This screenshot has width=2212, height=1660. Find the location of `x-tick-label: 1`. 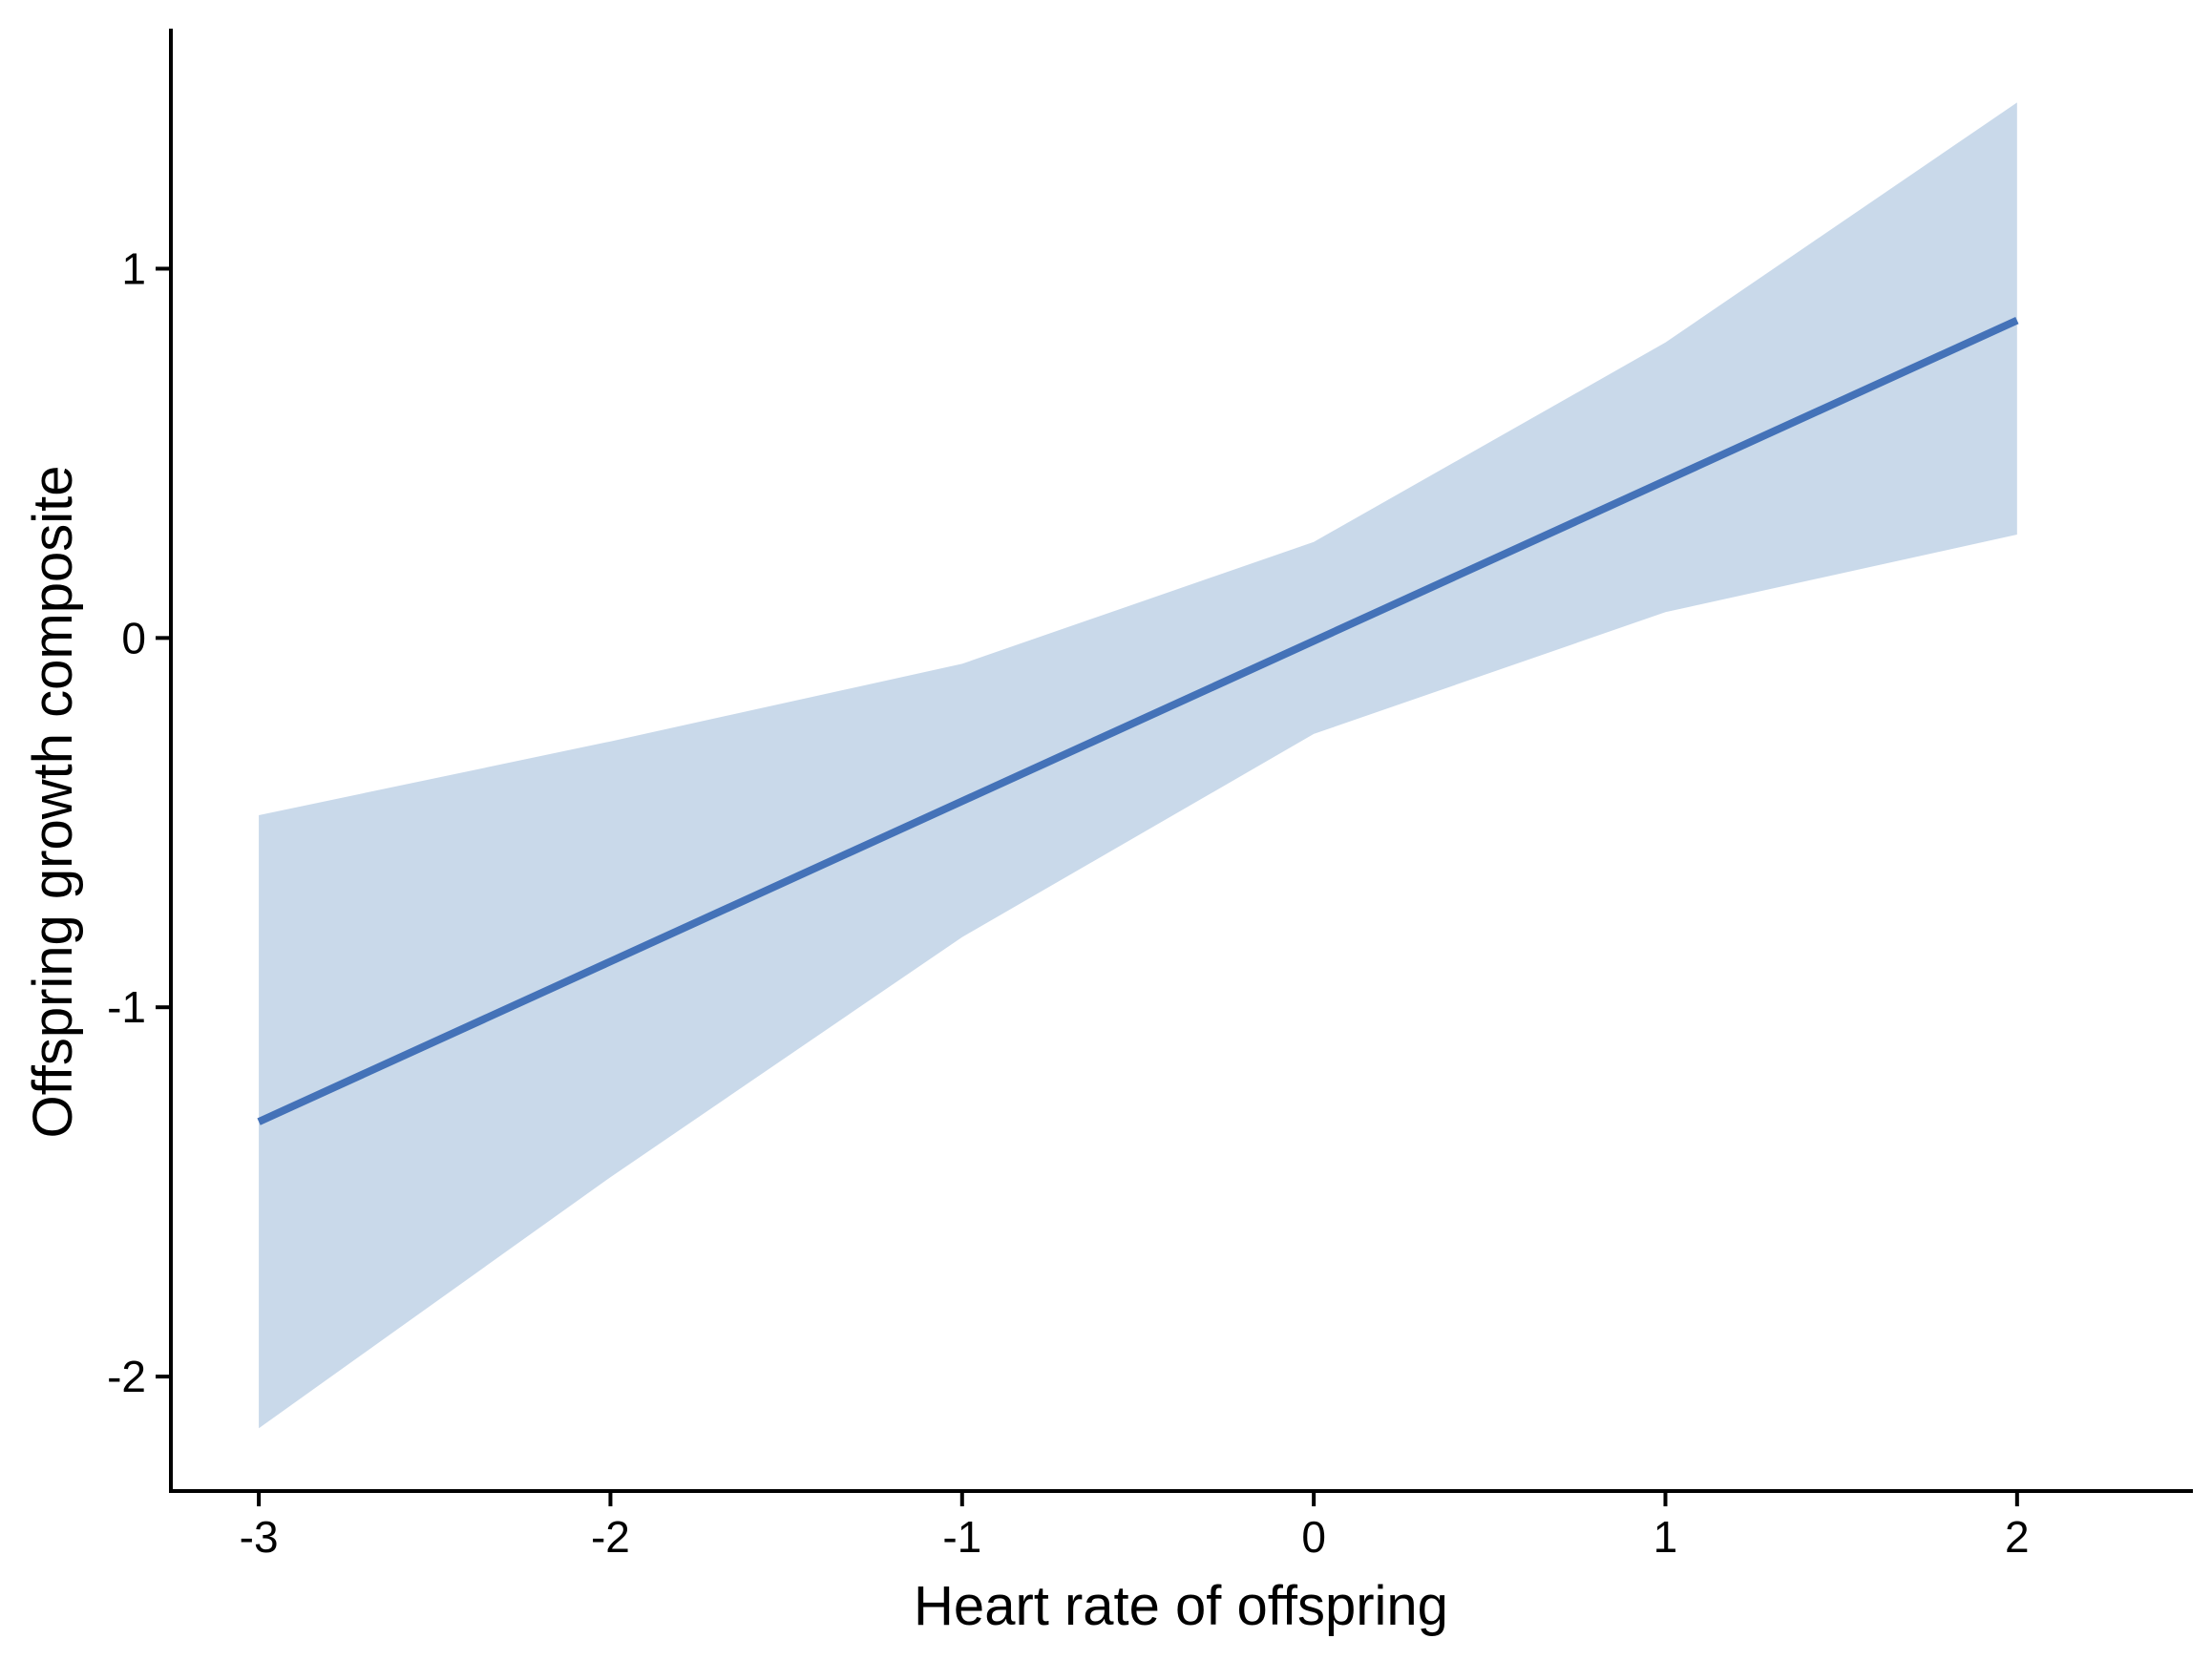

x-tick-label: 1 is located at coordinates (1666, 1537).